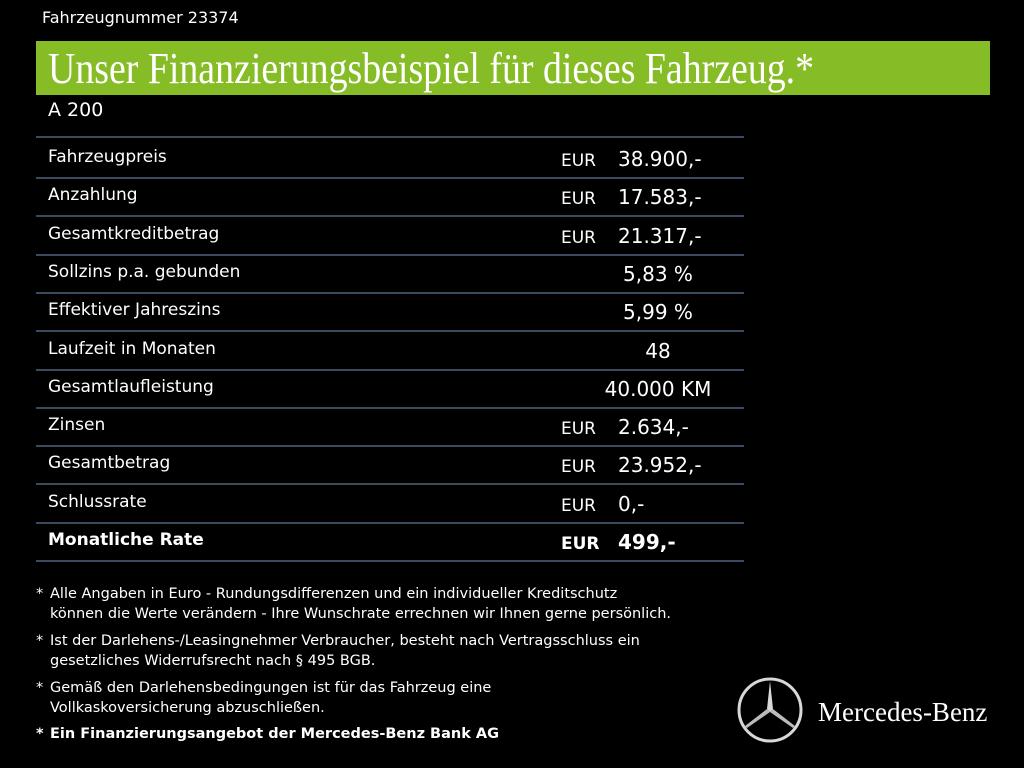 The image size is (1024, 768). Describe the element at coordinates (93, 195) in the screenshot. I see `row-label: Anzahlung` at that location.